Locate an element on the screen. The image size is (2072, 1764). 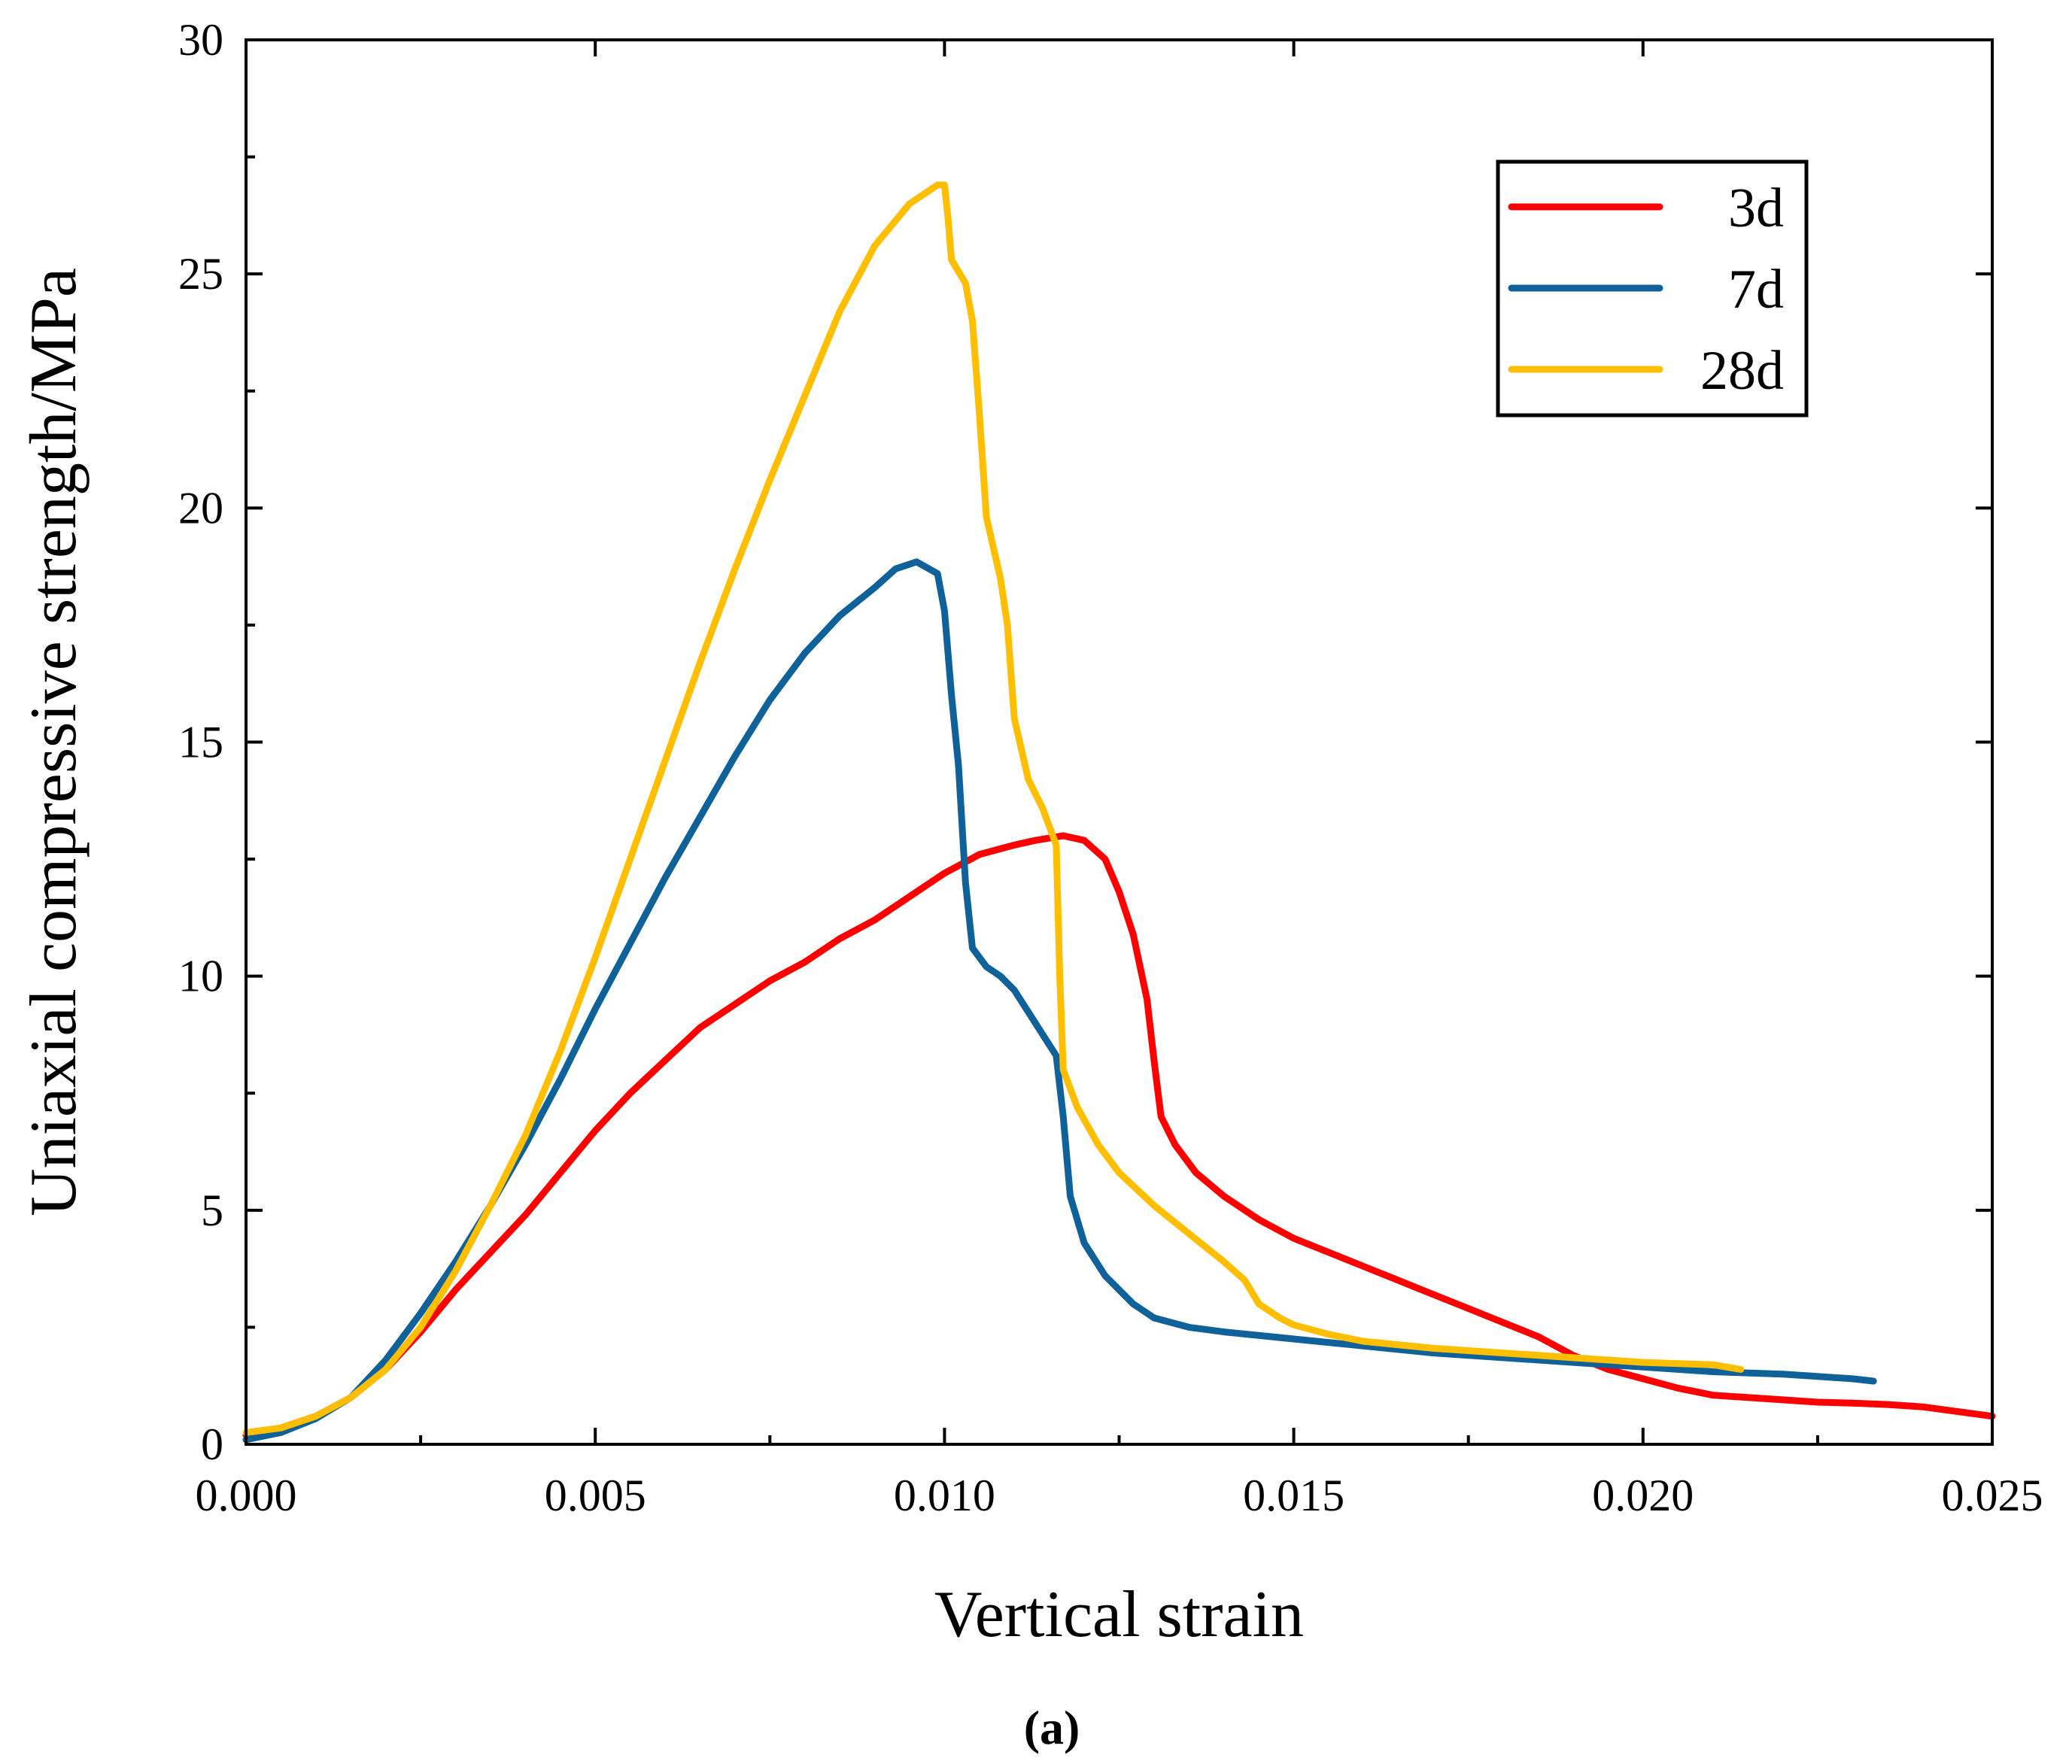
y-tick-label: 0 is located at coordinates (212, 1444).